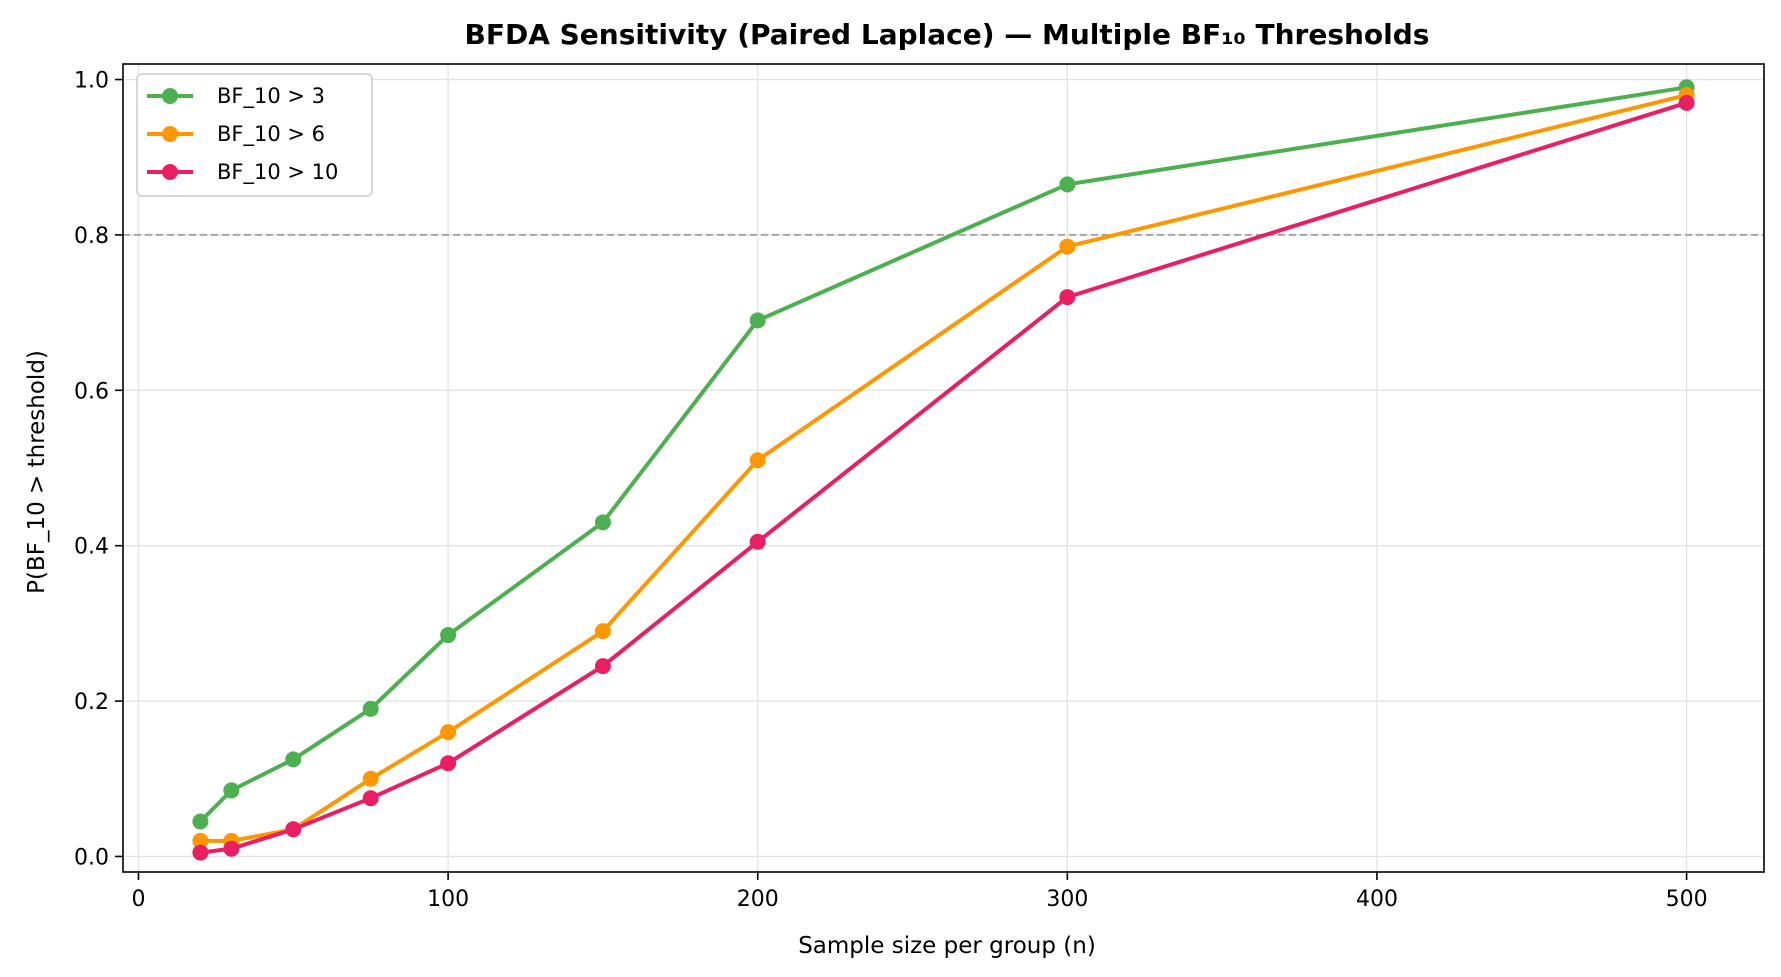 The image size is (1781, 977). Describe the element at coordinates (1067, 899) in the screenshot. I see `x-tick-label-3: 300` at that location.